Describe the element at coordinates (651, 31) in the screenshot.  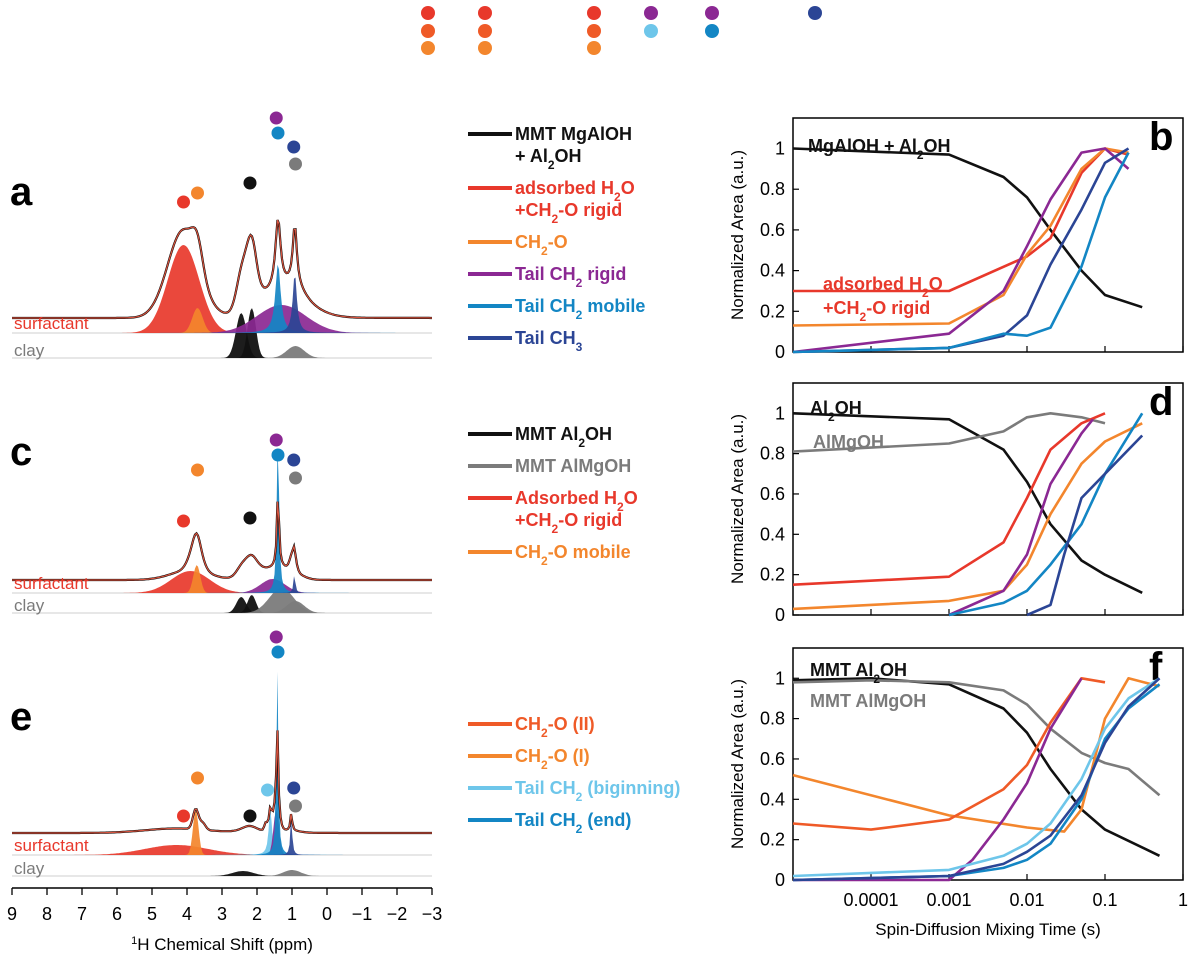
I see `top-dot-light_blue` at that location.